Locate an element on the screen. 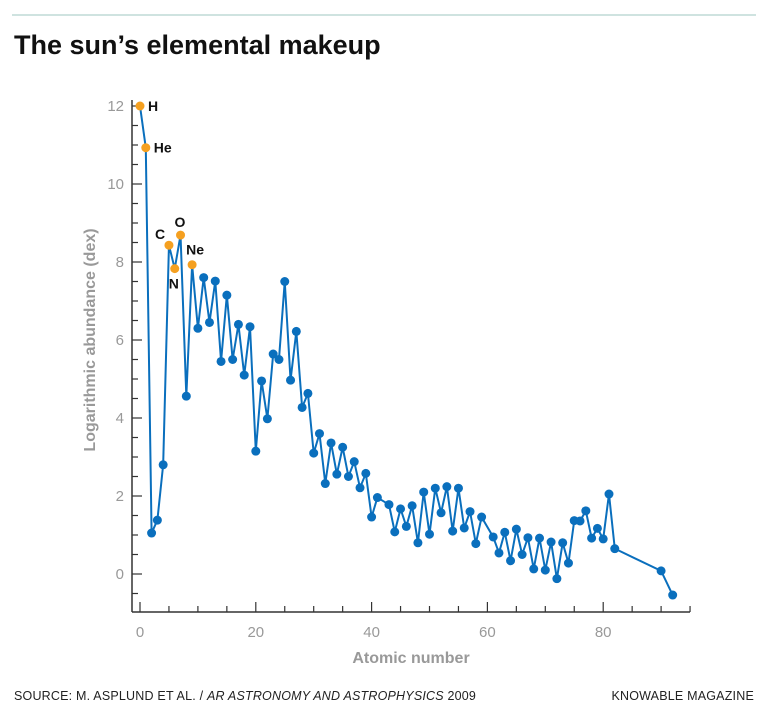 This screenshot has height=719, width=768. x-tick-label: 40 is located at coordinates (371, 632).